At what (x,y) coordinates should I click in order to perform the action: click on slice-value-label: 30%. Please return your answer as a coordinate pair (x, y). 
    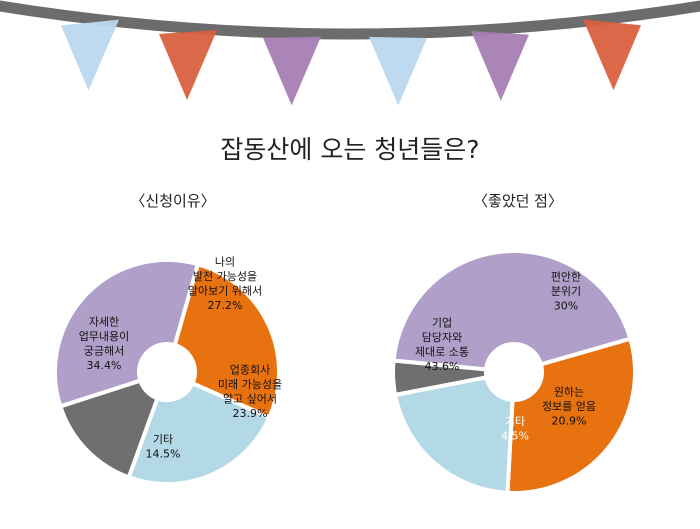
    Looking at the image, I should click on (566, 306).